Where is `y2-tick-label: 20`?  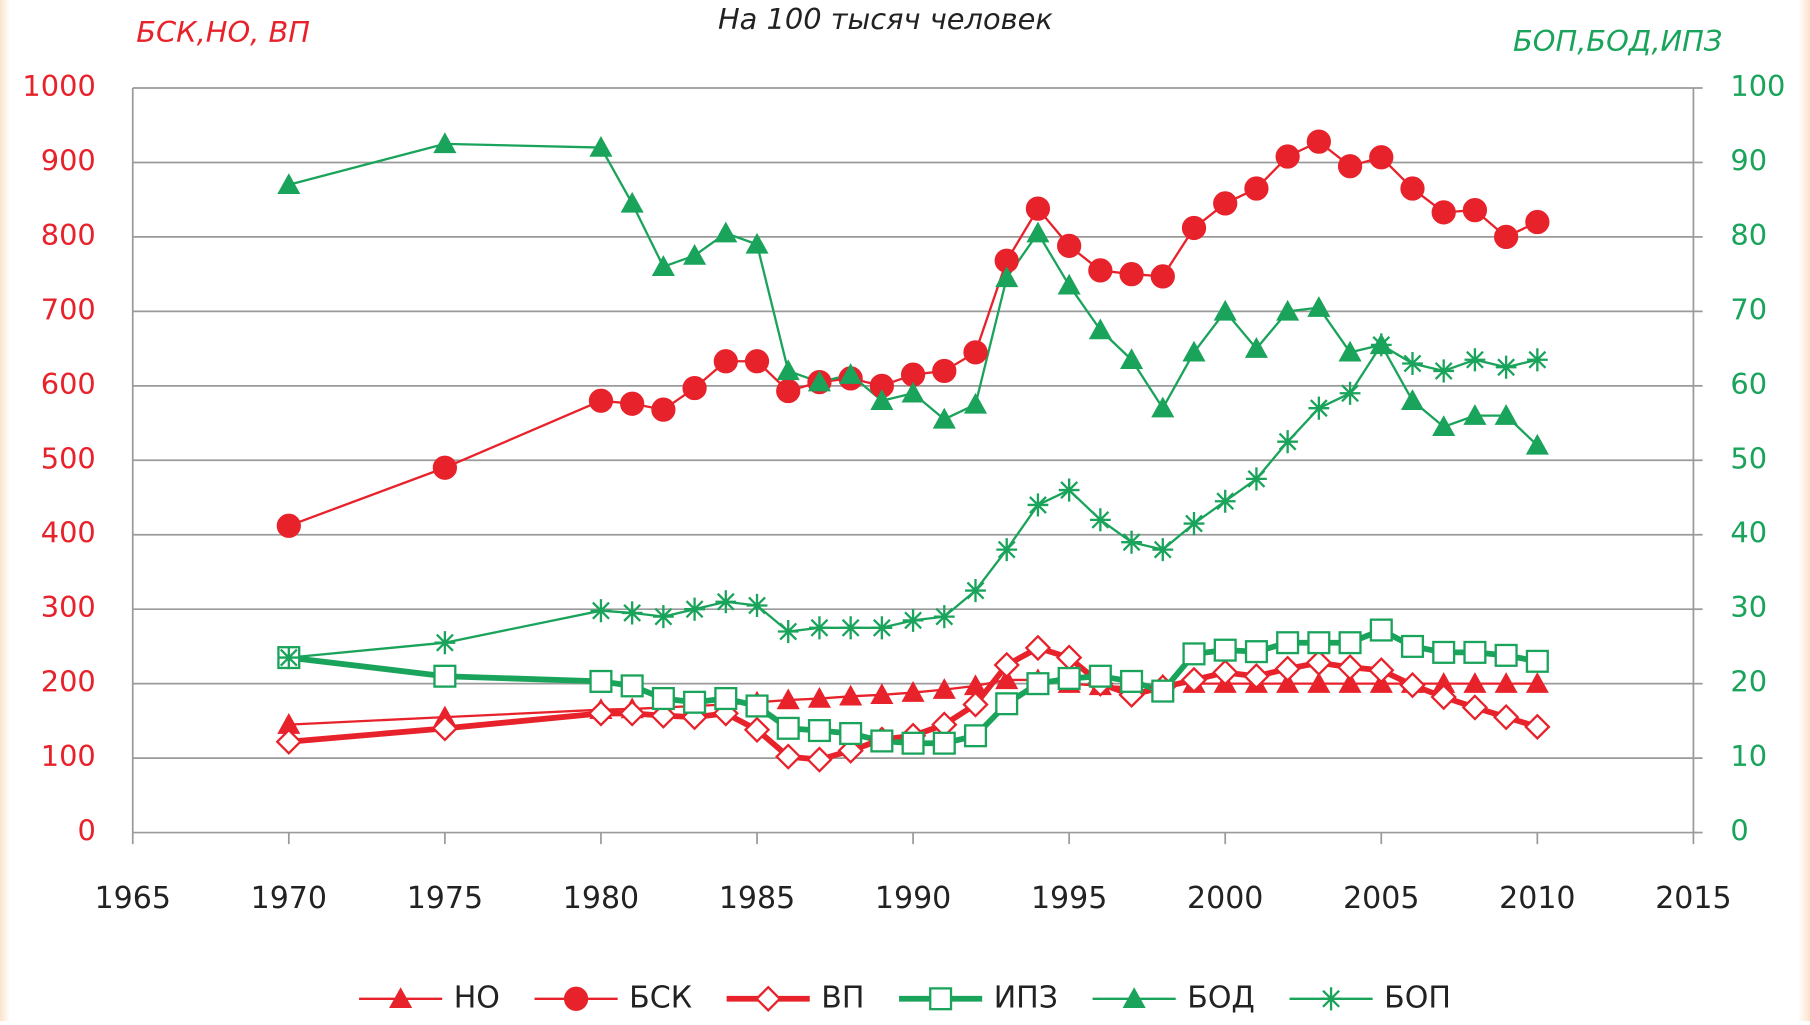 y2-tick-label: 20 is located at coordinates (1748, 682).